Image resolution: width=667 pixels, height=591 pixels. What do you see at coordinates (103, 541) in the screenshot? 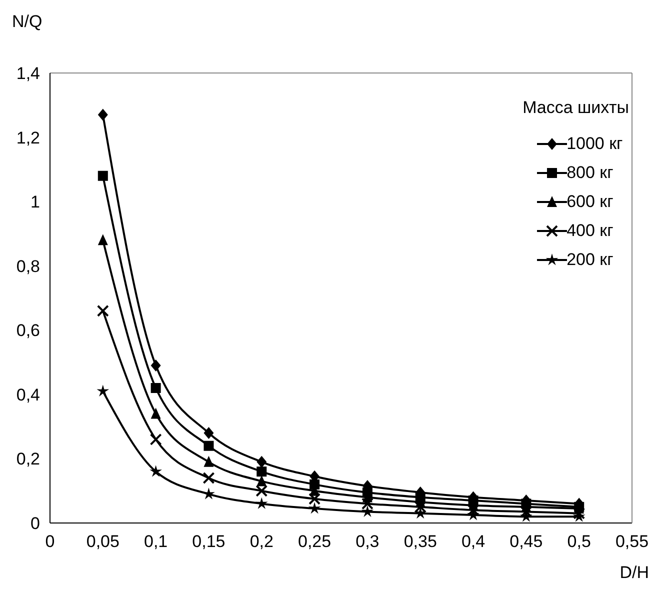
I see `x-tick-label: 0,05` at bounding box center [103, 541].